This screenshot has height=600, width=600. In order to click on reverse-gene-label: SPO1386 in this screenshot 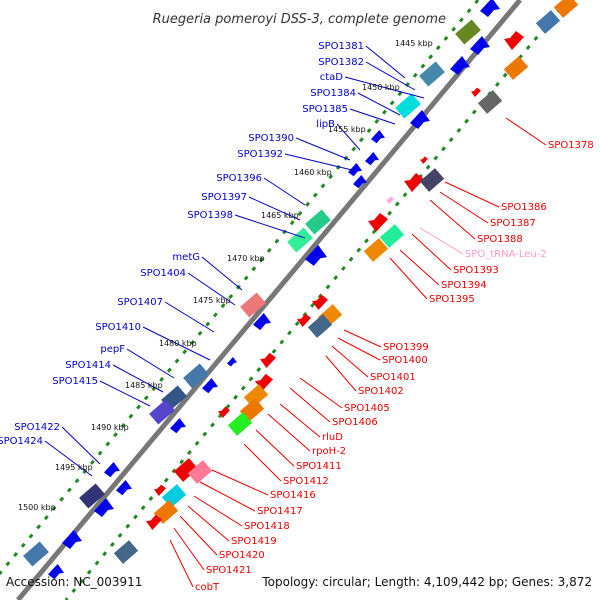, I will do `click(524, 207)`.